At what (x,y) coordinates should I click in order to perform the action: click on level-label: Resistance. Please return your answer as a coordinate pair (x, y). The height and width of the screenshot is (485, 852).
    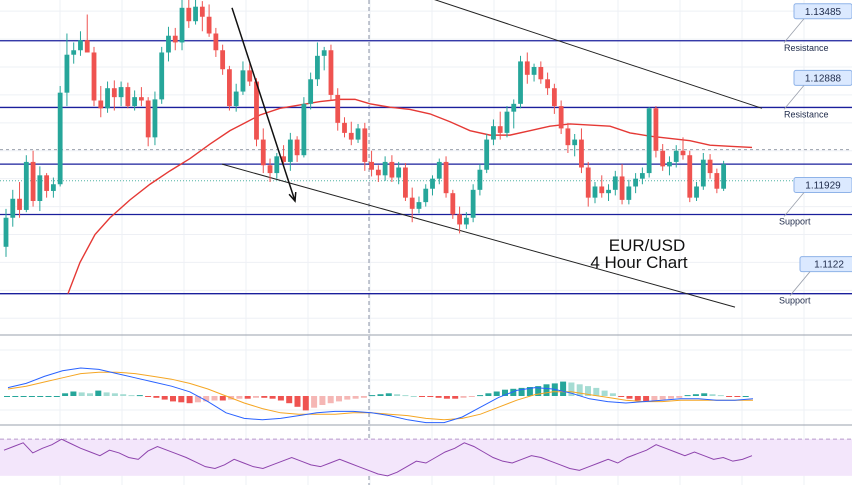
    Looking at the image, I should click on (806, 114).